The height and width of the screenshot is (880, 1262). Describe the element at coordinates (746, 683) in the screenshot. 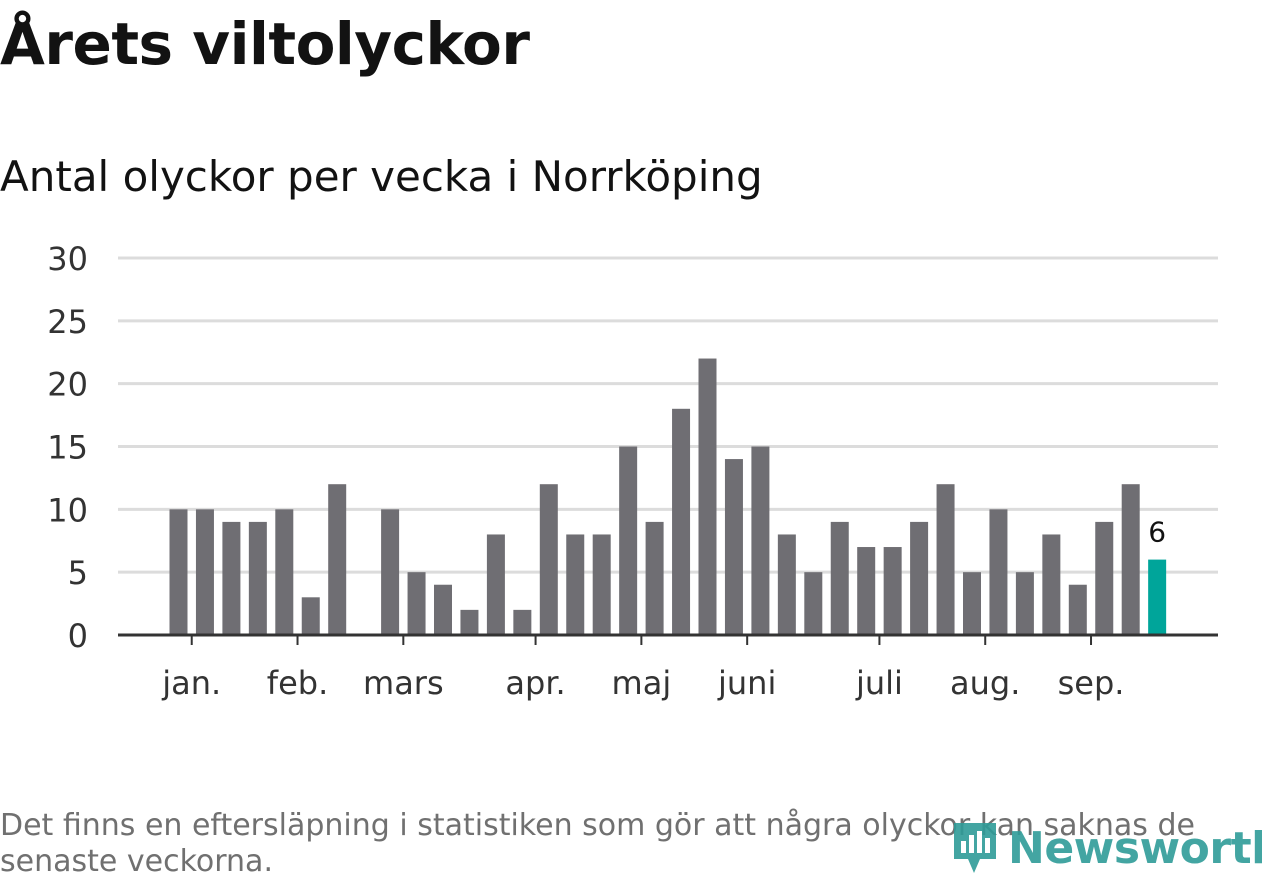

I see `x-tick-label: juni` at that location.